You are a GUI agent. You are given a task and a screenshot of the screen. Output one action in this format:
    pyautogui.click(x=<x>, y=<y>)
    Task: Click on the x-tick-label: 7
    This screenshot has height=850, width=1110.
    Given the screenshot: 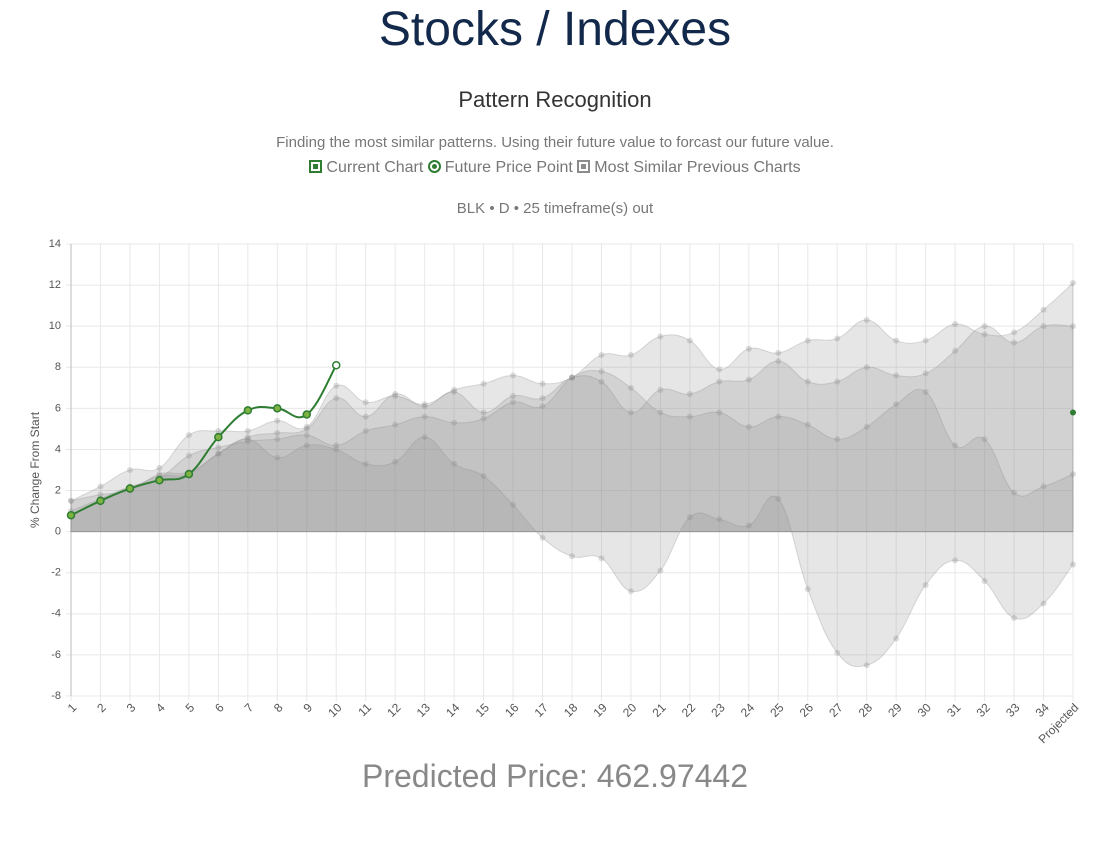 What is the action you would take?
    pyautogui.click(x=249, y=707)
    